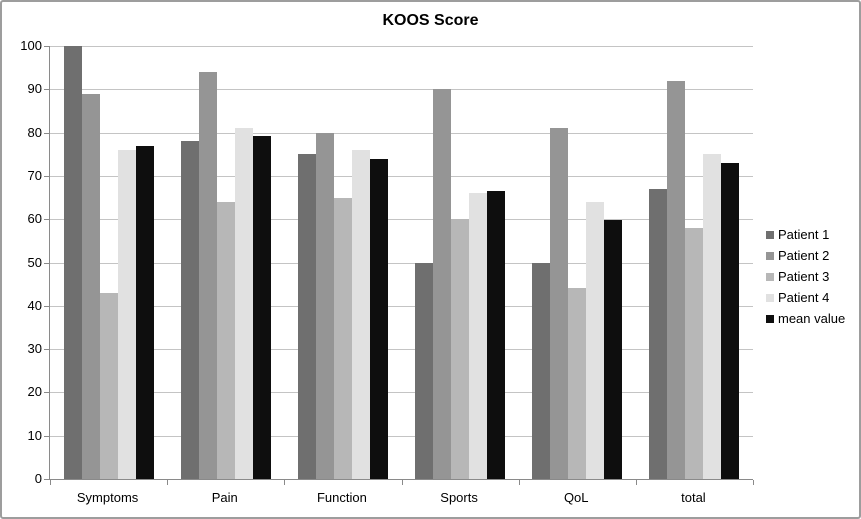  I want to click on bar-patient-1-qol, so click(541, 370).